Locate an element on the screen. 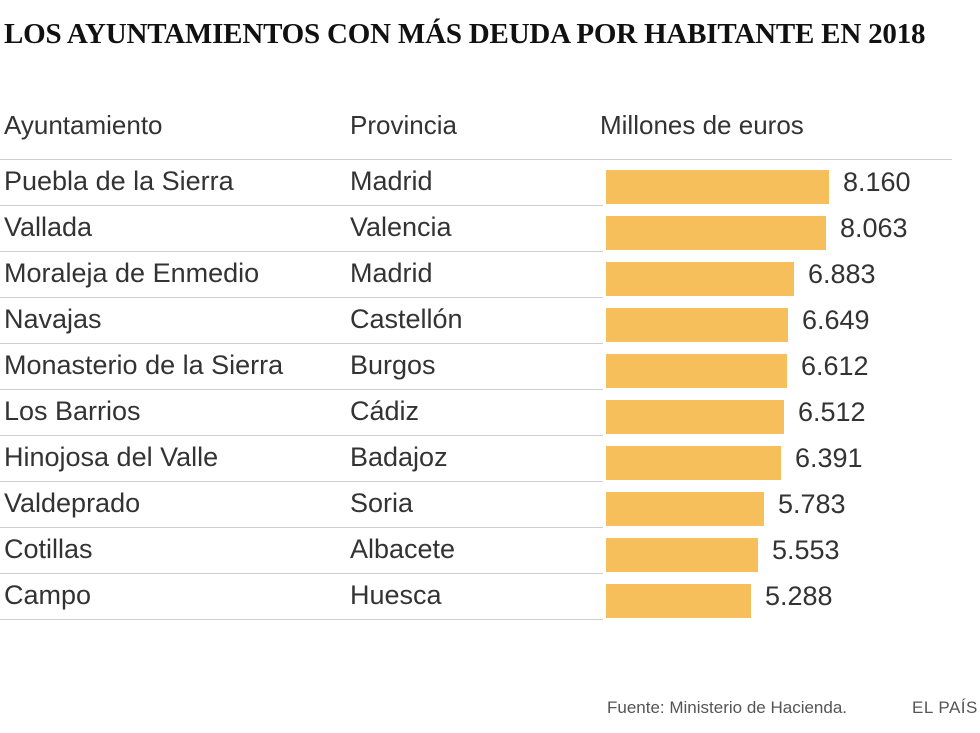  municipio-cell: Campo is located at coordinates (48, 595).